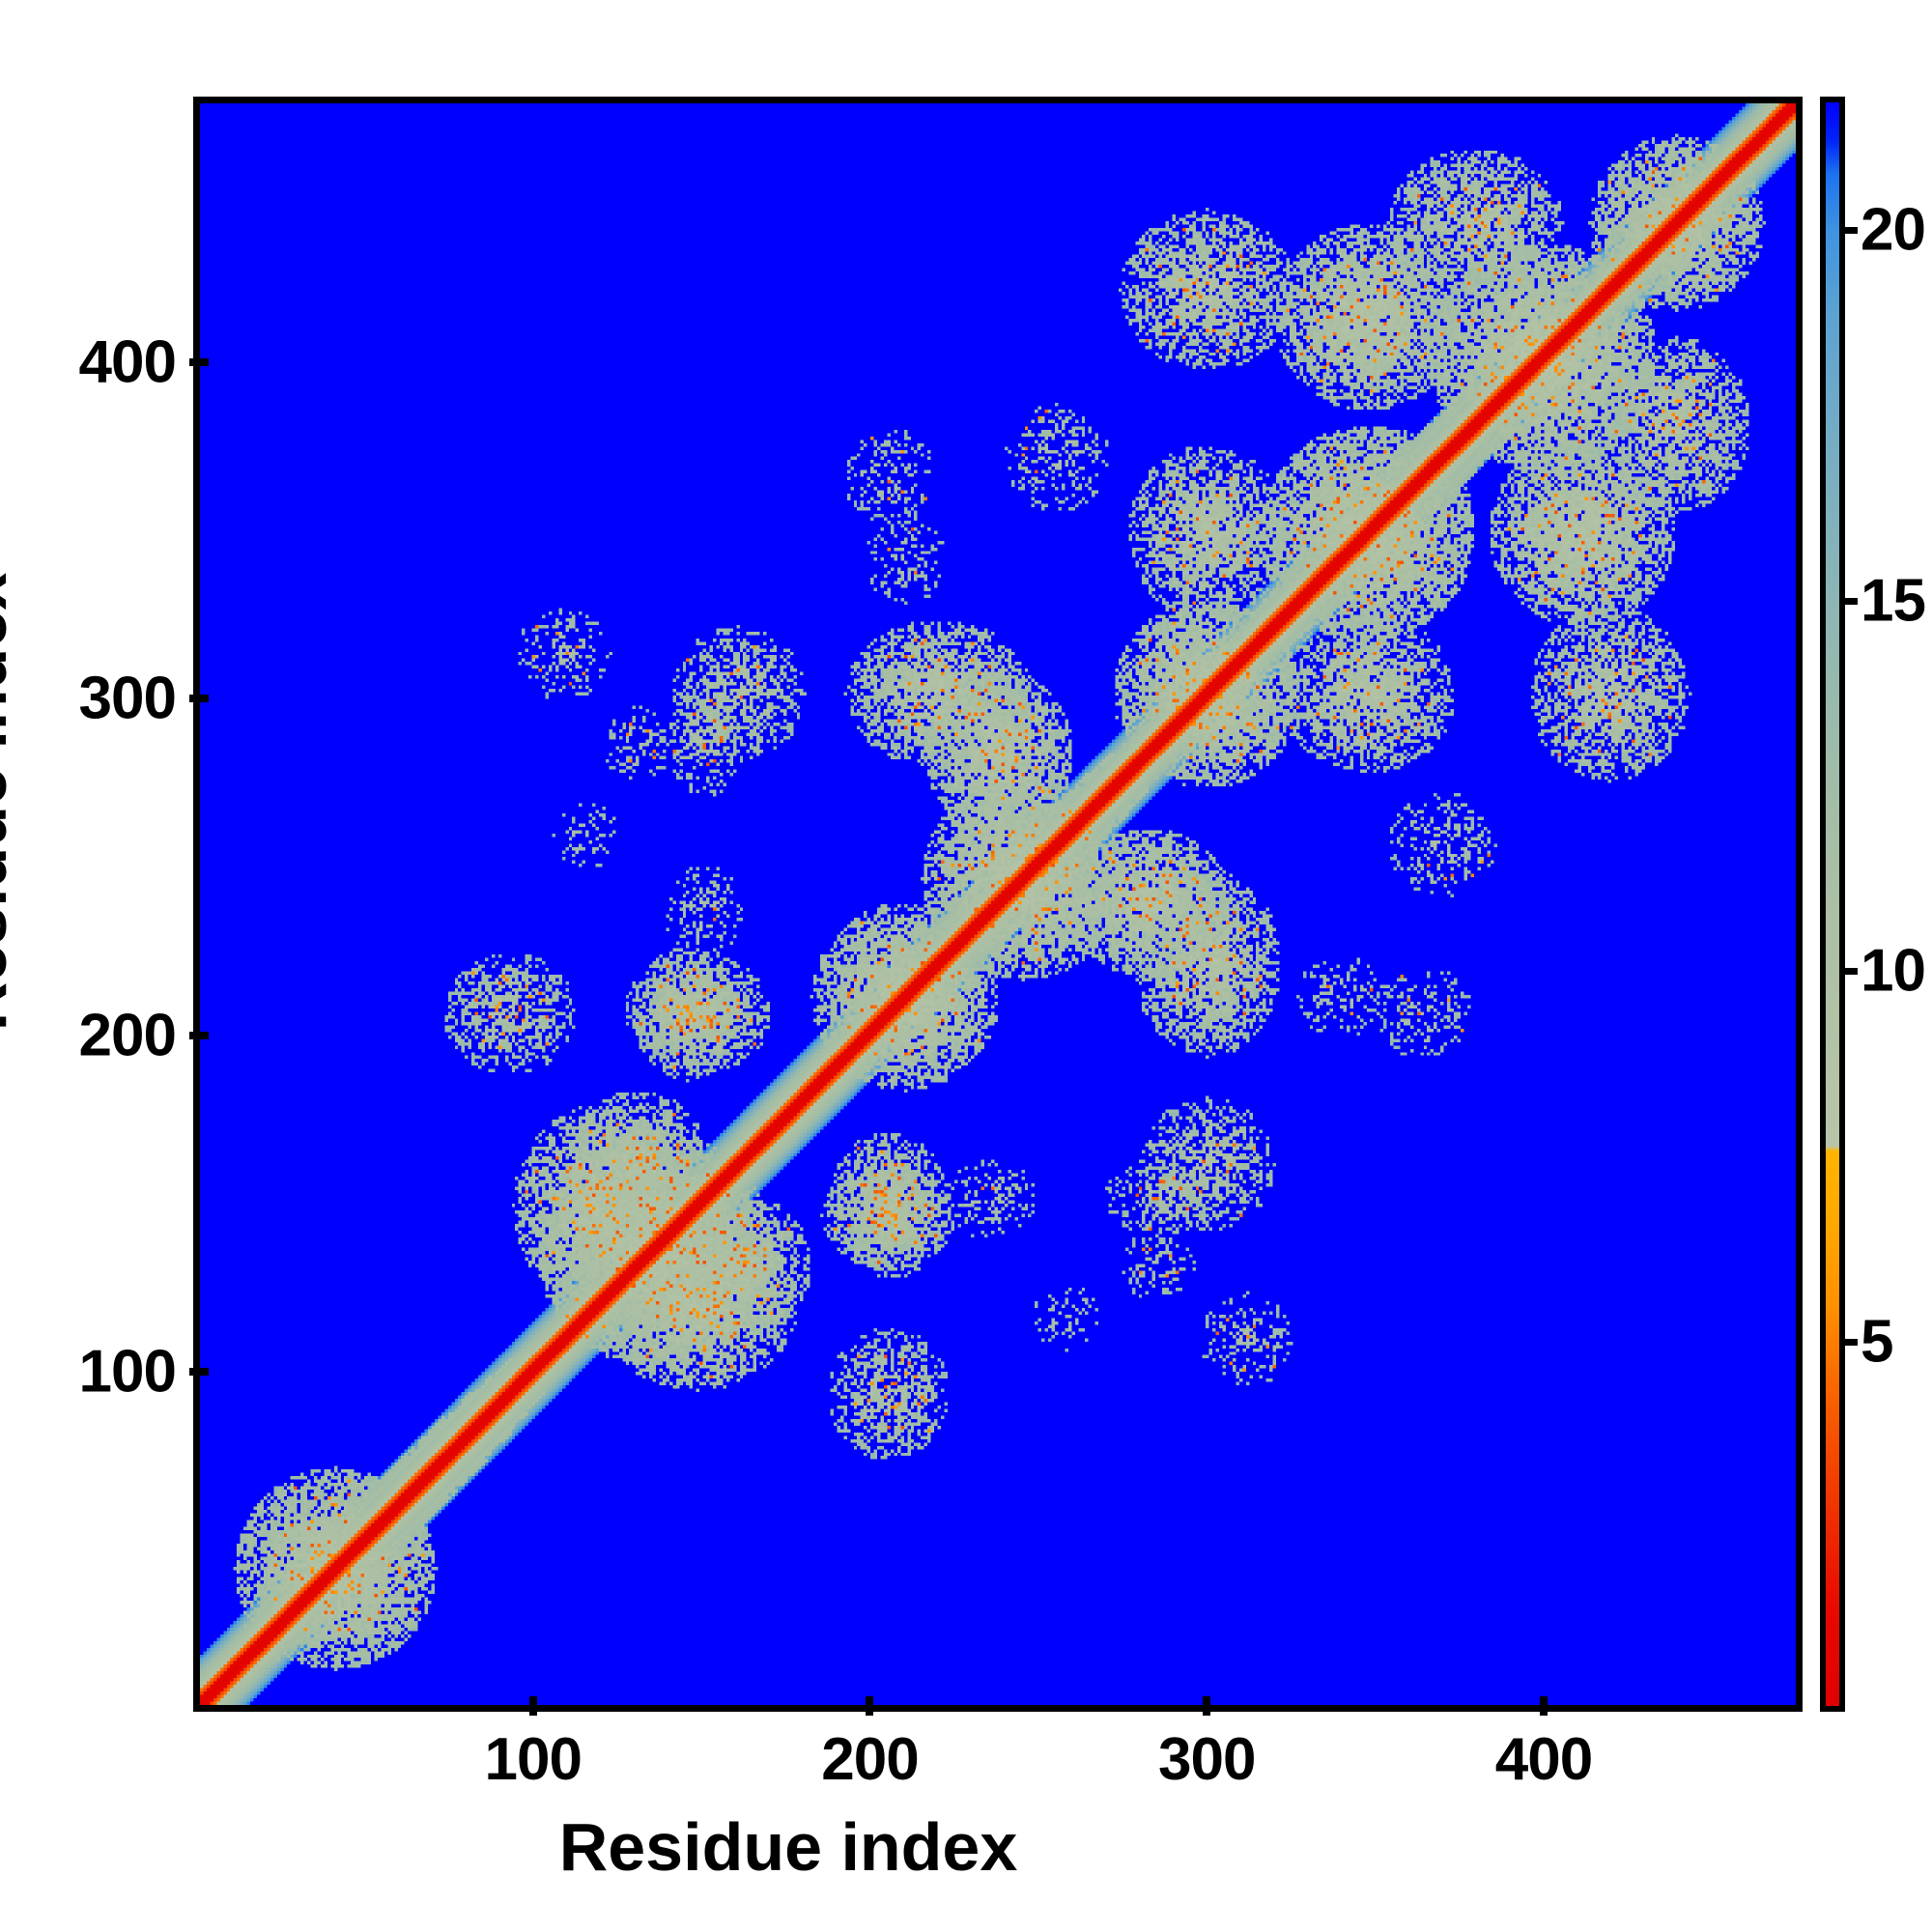 The width and height of the screenshot is (1932, 1932). What do you see at coordinates (127, 698) in the screenshot?
I see `y-tick-label: 300` at bounding box center [127, 698].